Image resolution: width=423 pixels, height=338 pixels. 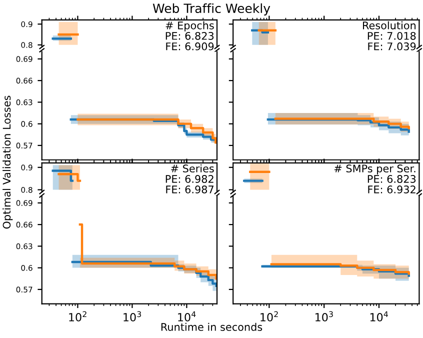 I want to click on annotation: FE: 6.909, so click(x=190, y=46).